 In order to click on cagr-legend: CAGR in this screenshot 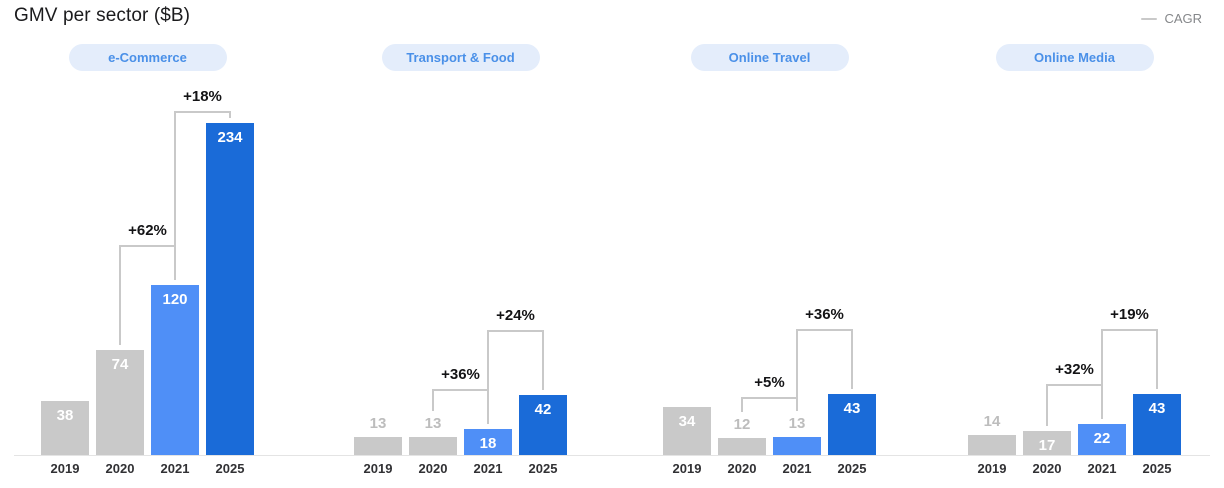, I will do `click(1171, 18)`.